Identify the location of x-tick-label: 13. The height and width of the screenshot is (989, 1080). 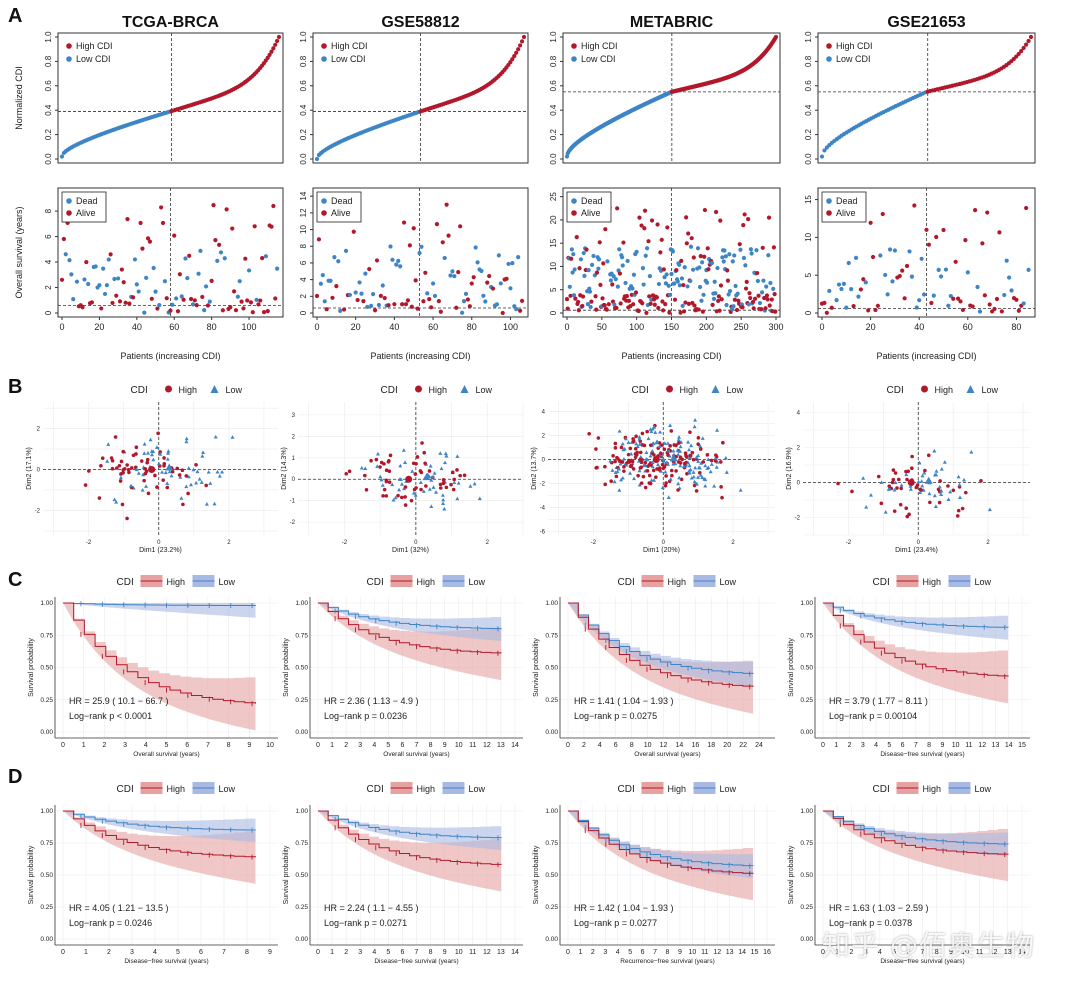
(1008, 952).